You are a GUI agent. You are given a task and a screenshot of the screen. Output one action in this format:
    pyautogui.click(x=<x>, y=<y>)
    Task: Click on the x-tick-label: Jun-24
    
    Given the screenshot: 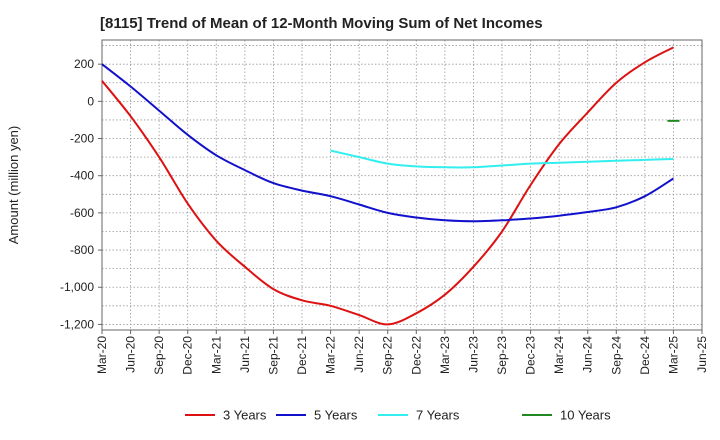 What is the action you would take?
    pyautogui.click(x=588, y=354)
    